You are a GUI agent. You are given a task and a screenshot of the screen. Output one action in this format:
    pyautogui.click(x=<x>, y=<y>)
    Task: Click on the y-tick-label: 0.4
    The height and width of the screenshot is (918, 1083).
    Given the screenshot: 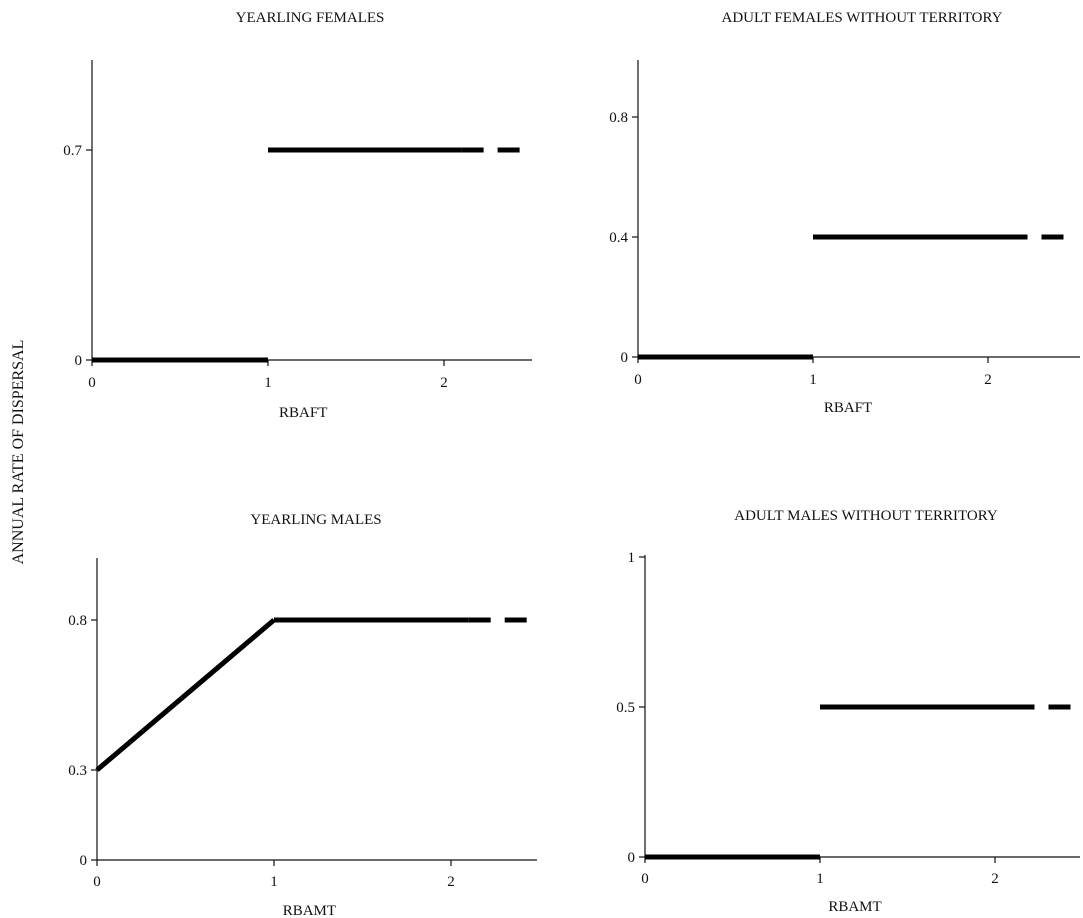 What is the action you would take?
    pyautogui.click(x=618, y=238)
    